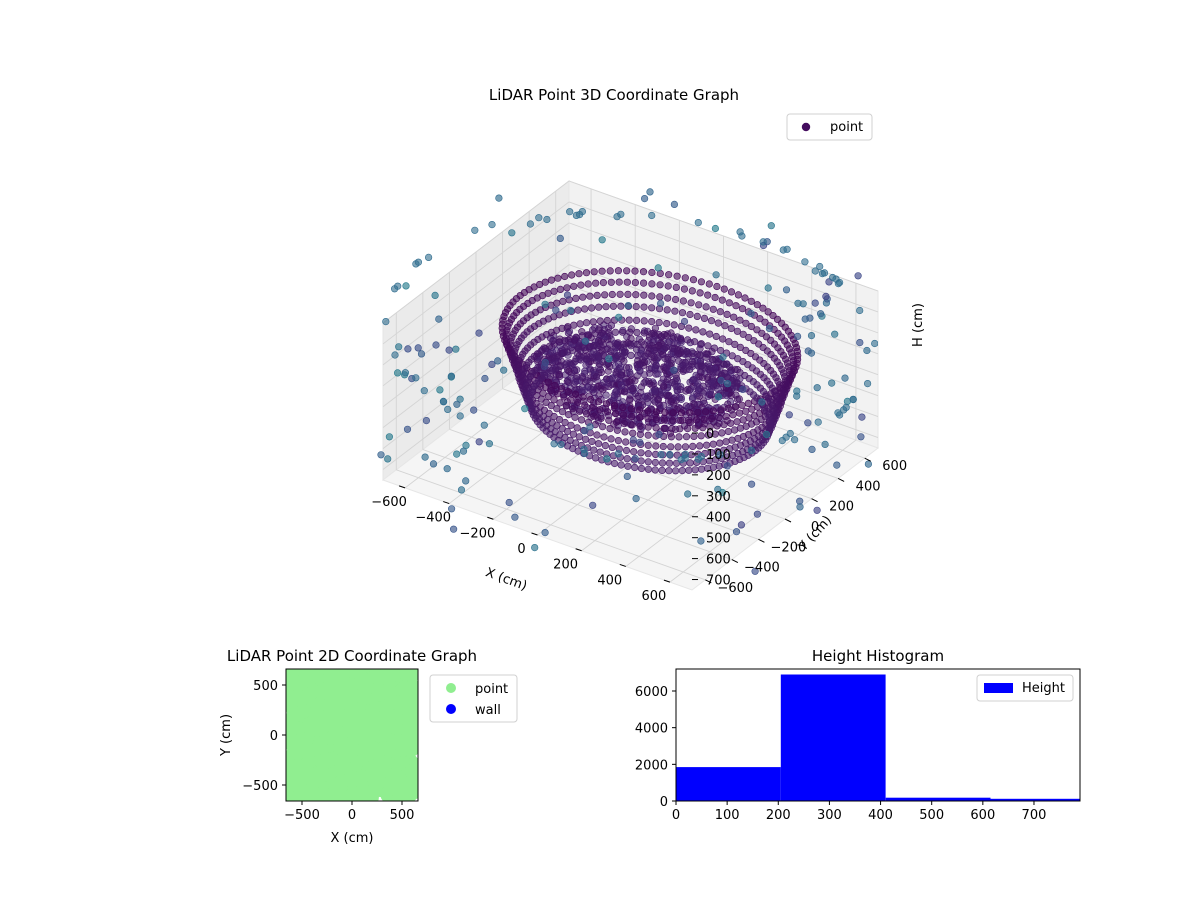 The height and width of the screenshot is (900, 1200). What do you see at coordinates (894, 466) in the screenshot?
I see `y-tick-3d-600: 600` at bounding box center [894, 466].